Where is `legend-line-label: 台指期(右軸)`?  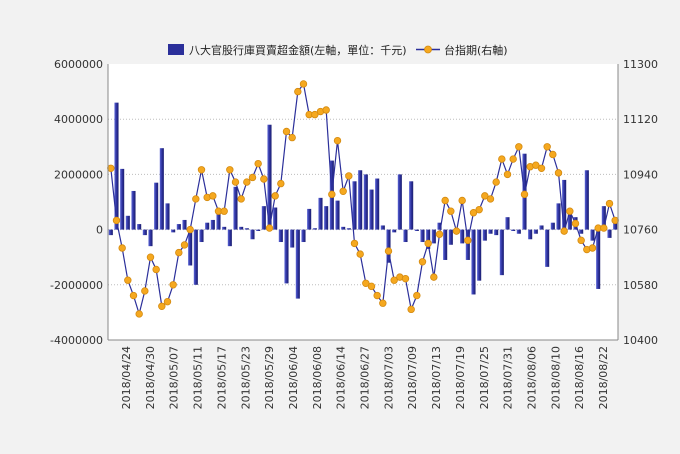 legend-line-label: 台指期(右軸) is located at coordinates (476, 50).